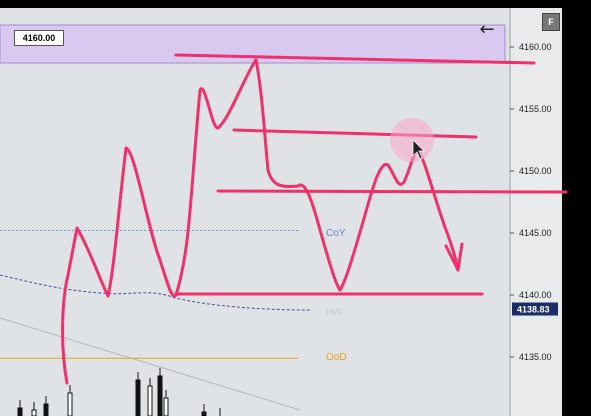 This screenshot has width=591, height=416. Describe the element at coordinates (392, 191) in the screenshot. I see `drawn-middle-line` at that location.